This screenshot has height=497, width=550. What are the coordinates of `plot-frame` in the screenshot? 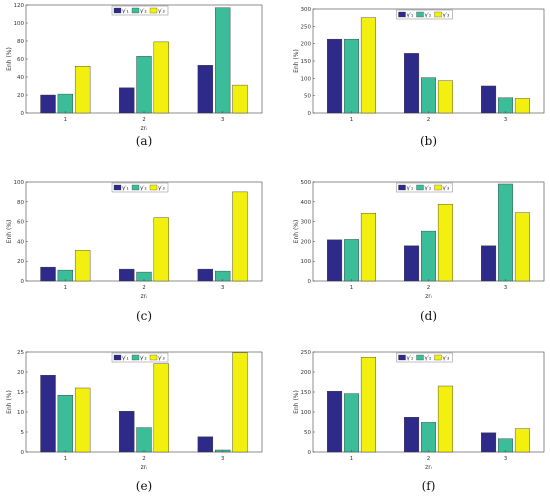 It's located at (144, 231).